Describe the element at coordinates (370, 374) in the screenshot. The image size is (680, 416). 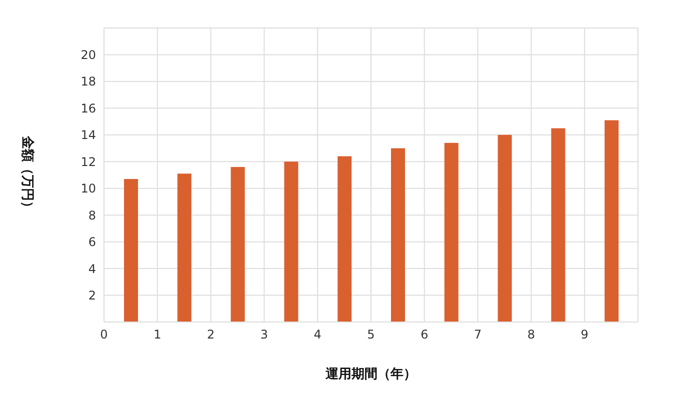
I see `x-axis-title: 運用期間（年）` at that location.